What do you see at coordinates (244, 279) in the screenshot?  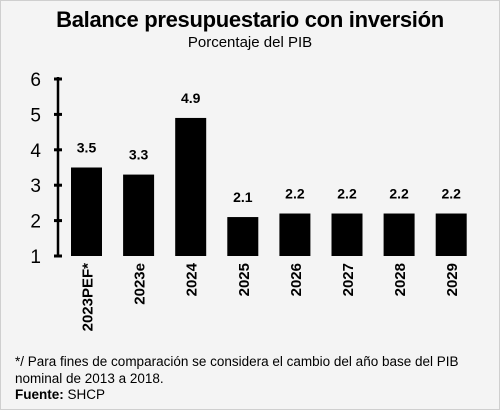 I see `category-label: 2025` at bounding box center [244, 279].